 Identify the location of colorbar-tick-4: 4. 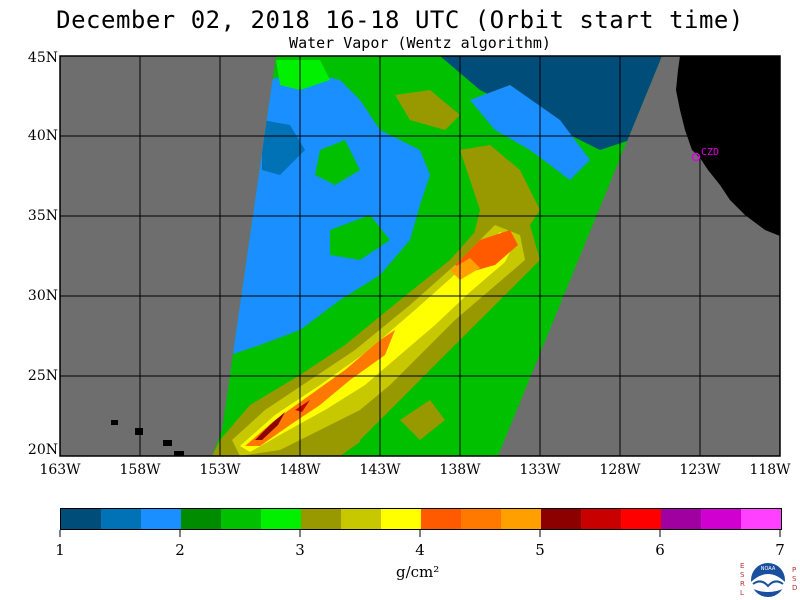
(420, 550).